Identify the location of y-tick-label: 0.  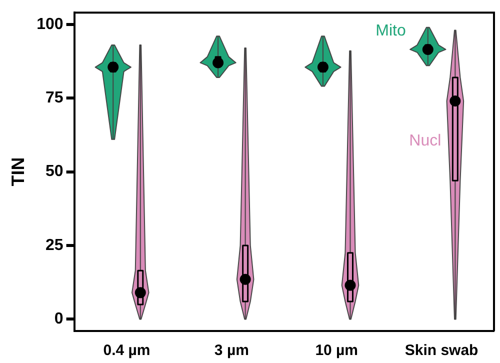
(59, 319).